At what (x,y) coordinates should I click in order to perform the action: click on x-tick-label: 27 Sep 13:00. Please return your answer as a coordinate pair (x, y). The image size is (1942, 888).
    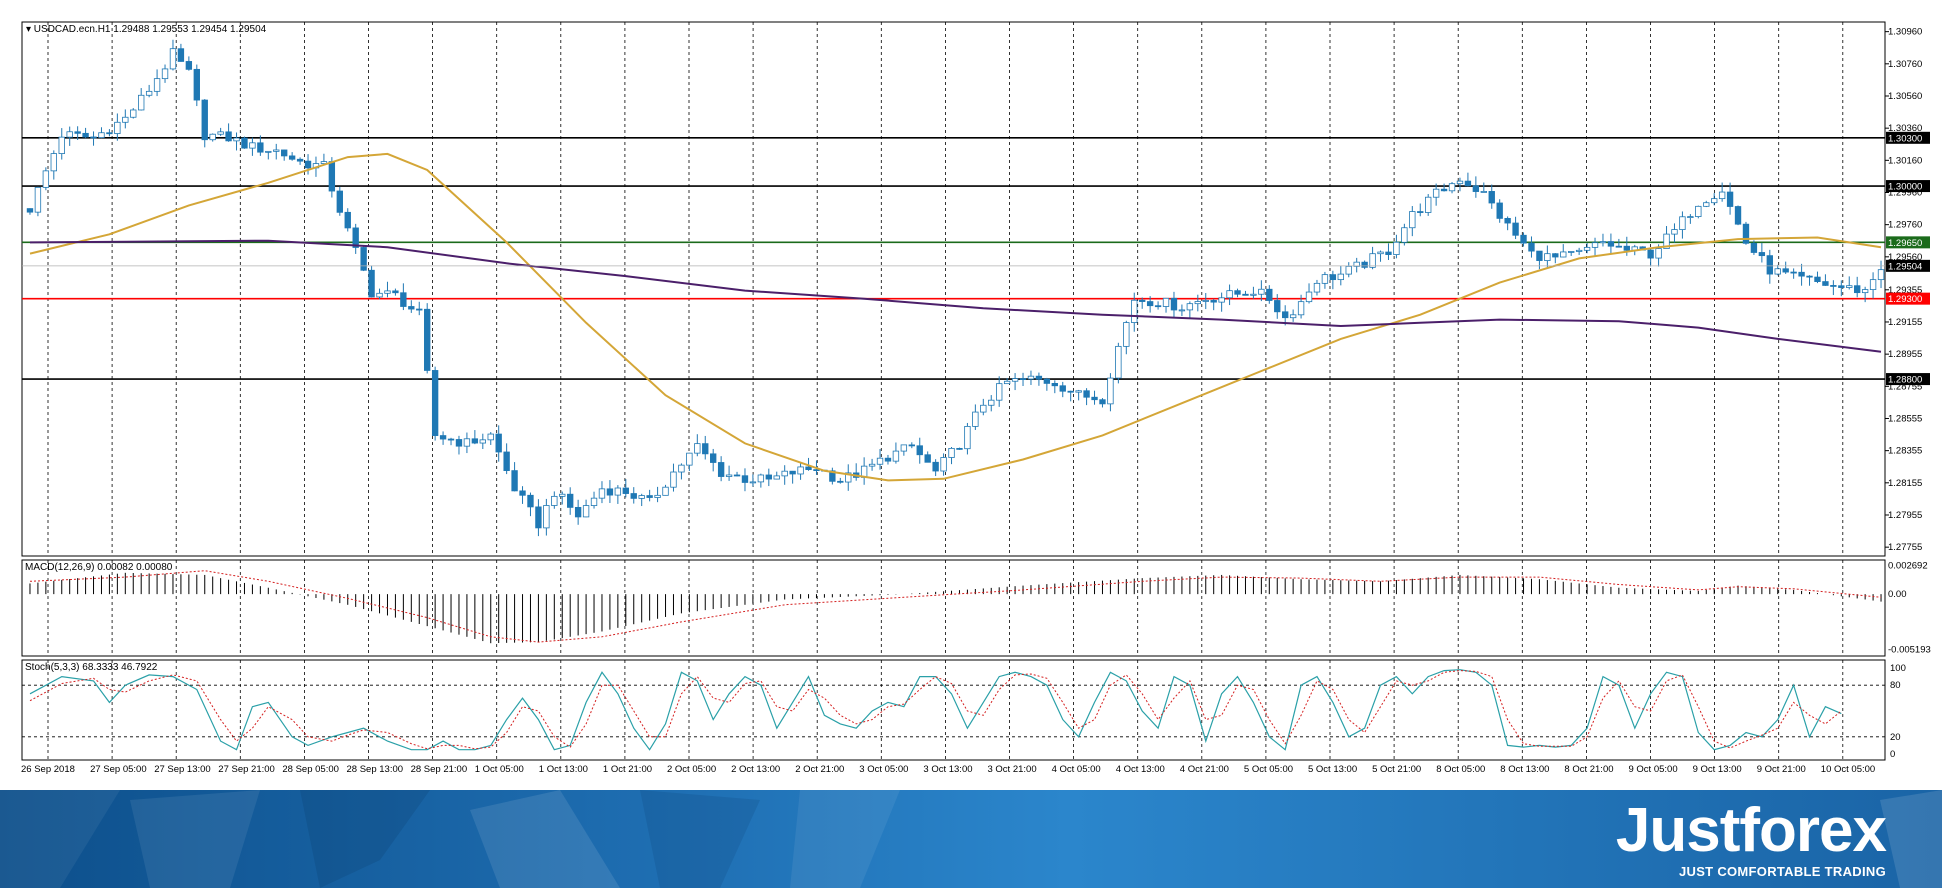
    Looking at the image, I should click on (182, 769).